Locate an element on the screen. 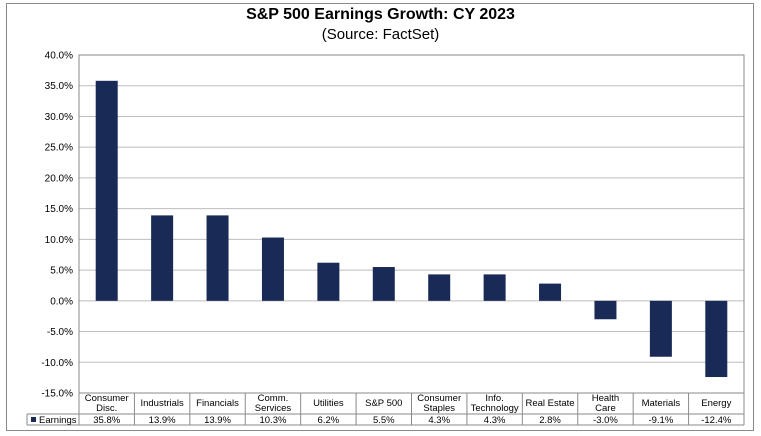  y-tick-label: 40.0% is located at coordinates (59, 56).